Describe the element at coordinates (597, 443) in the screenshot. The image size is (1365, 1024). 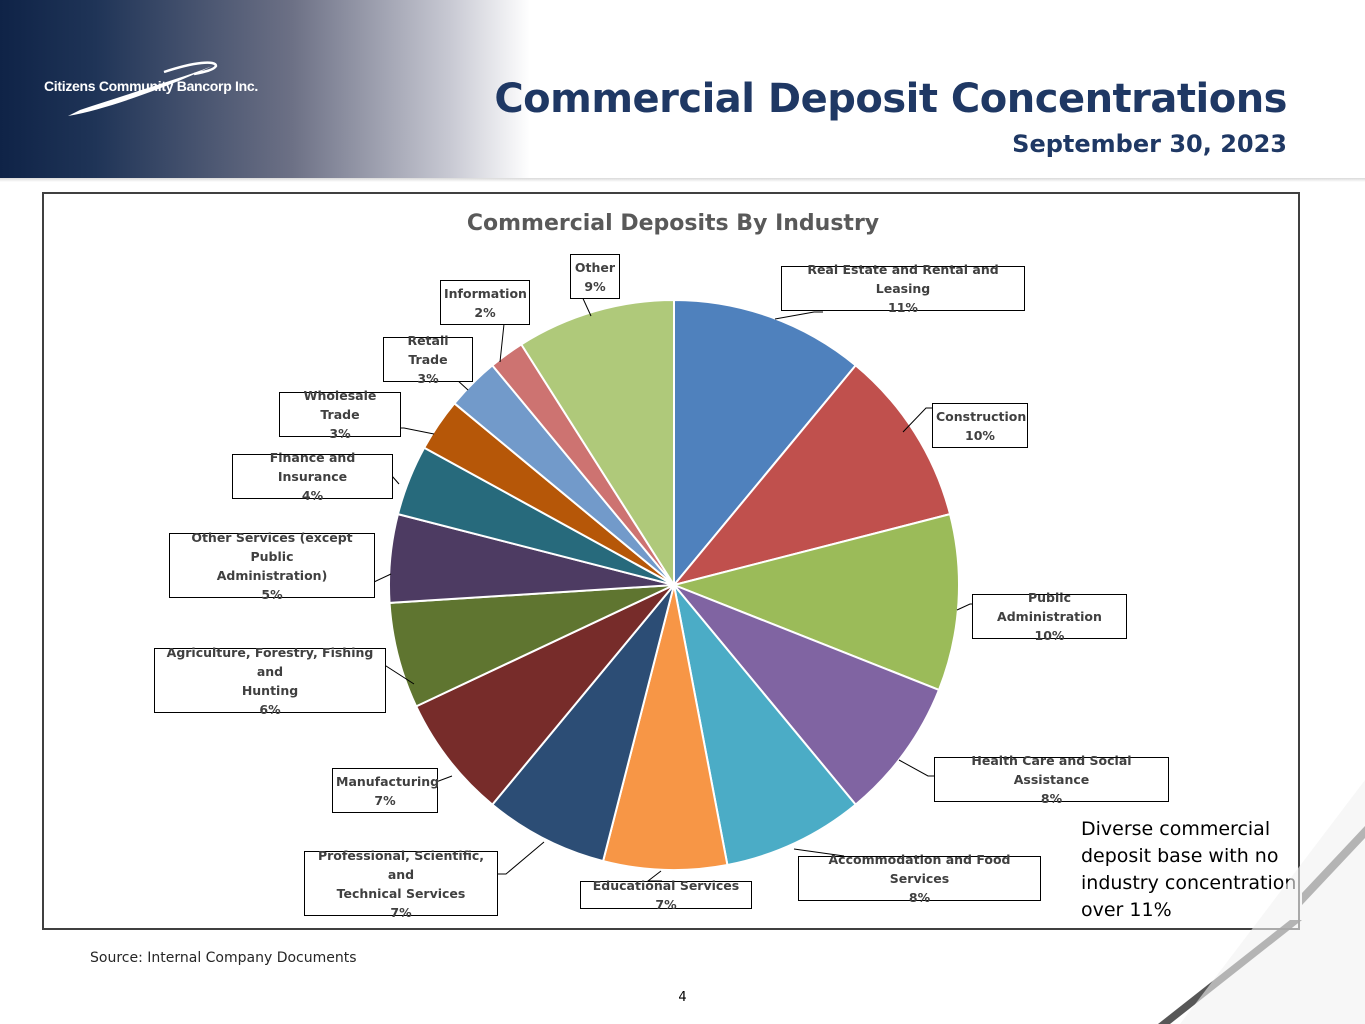
I see `pie-slice-other` at that location.